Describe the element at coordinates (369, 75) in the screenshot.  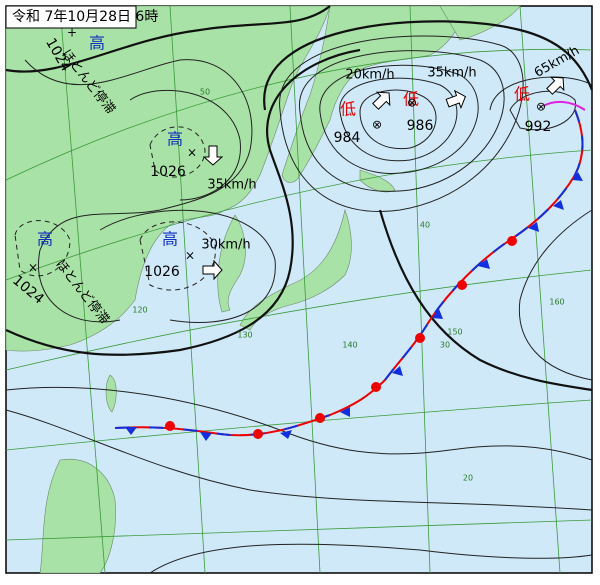
I see `motion-label: 20km/h` at that location.